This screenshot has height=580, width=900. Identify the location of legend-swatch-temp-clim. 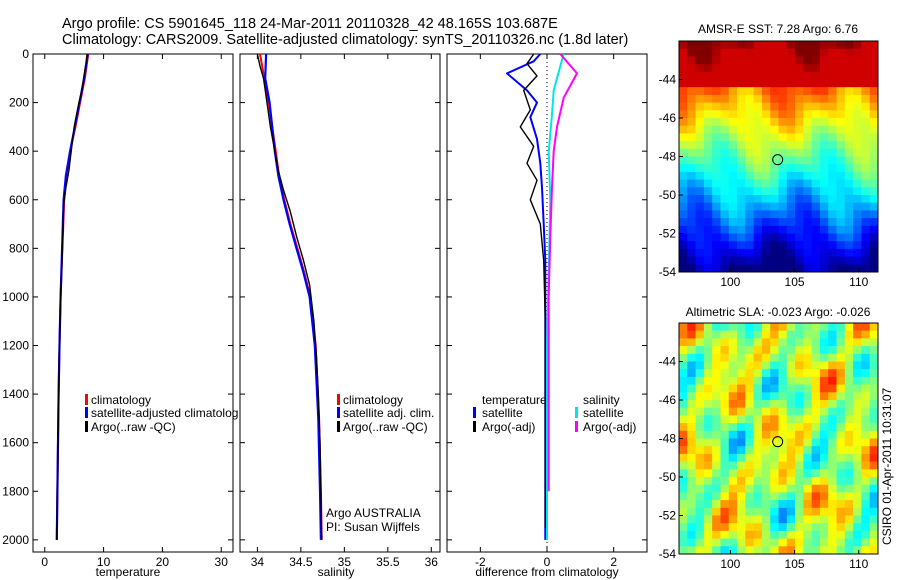
(86, 399).